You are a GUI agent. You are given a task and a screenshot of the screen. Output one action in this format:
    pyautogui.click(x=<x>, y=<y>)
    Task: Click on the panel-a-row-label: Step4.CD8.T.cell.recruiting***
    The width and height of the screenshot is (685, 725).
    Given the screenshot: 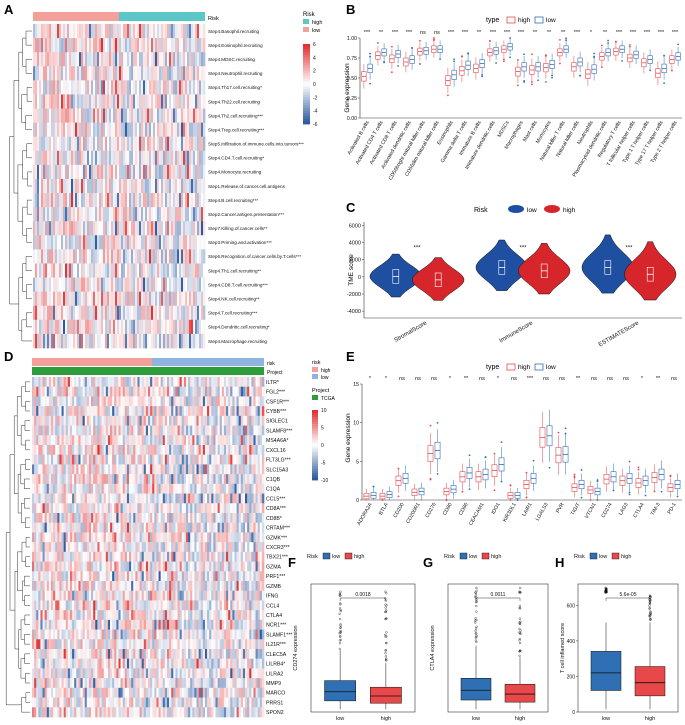 What is the action you would take?
    pyautogui.click(x=238, y=284)
    